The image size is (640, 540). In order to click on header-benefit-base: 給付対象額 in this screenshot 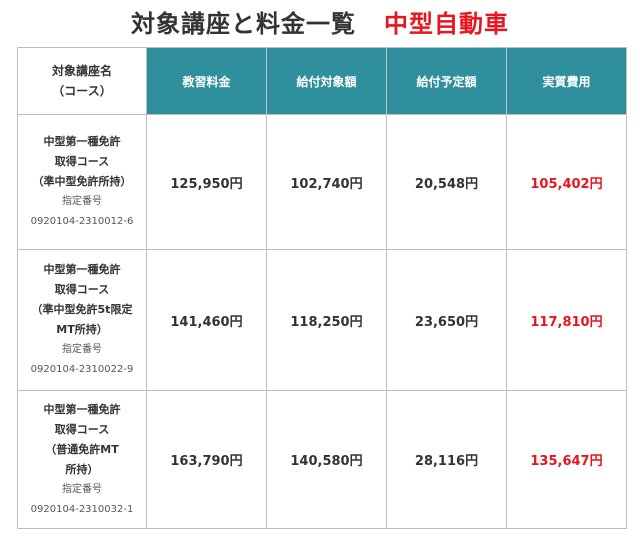, I will do `click(326, 81)`.